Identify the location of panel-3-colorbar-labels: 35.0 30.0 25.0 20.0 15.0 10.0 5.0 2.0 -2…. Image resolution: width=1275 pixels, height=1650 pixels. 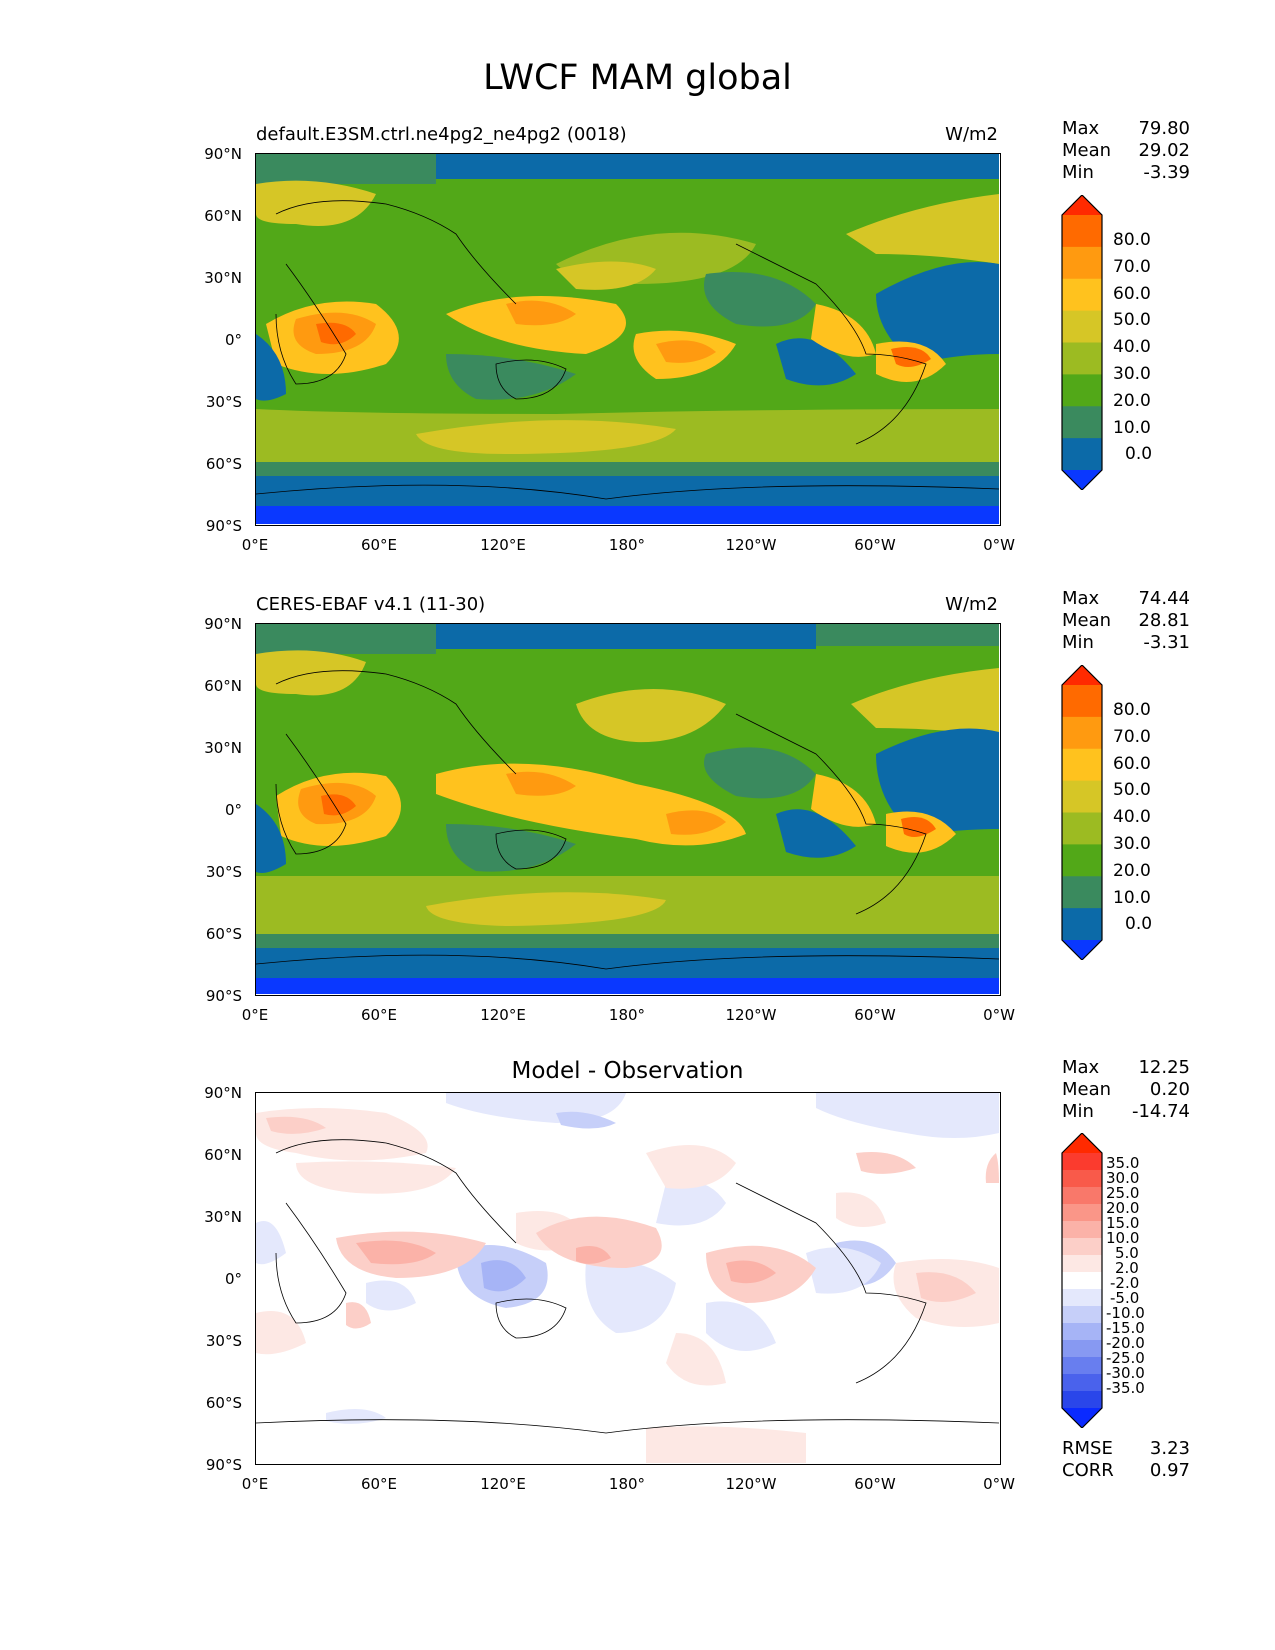
(1125, 1276).